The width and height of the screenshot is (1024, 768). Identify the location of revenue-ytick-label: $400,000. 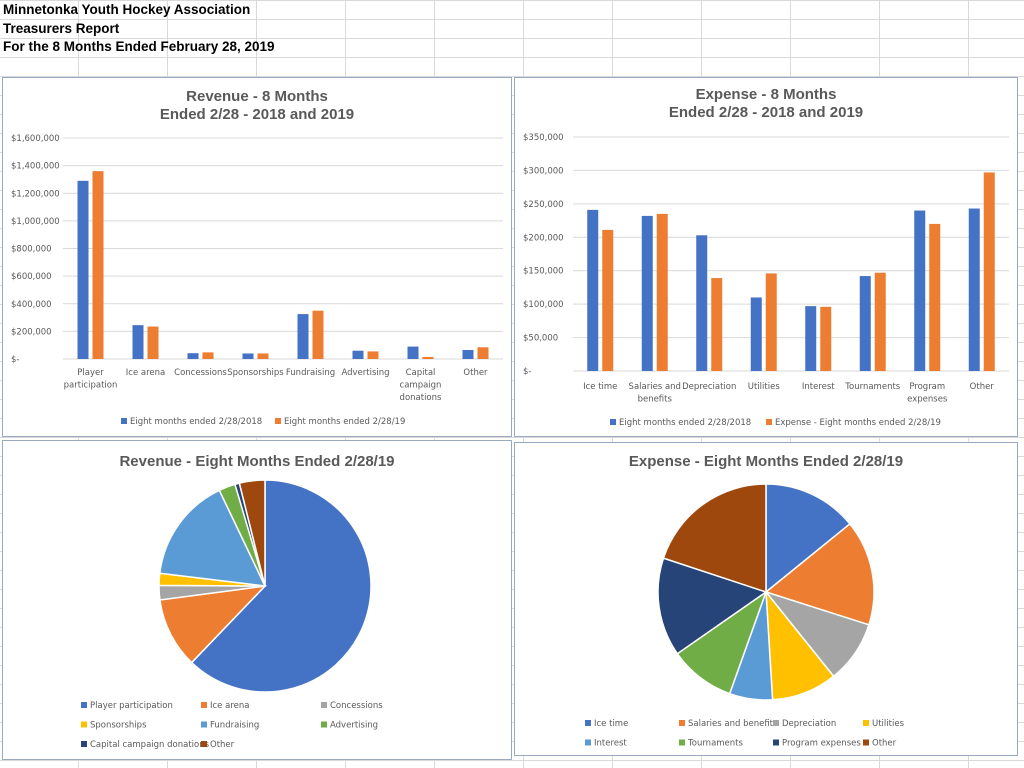
(31, 305).